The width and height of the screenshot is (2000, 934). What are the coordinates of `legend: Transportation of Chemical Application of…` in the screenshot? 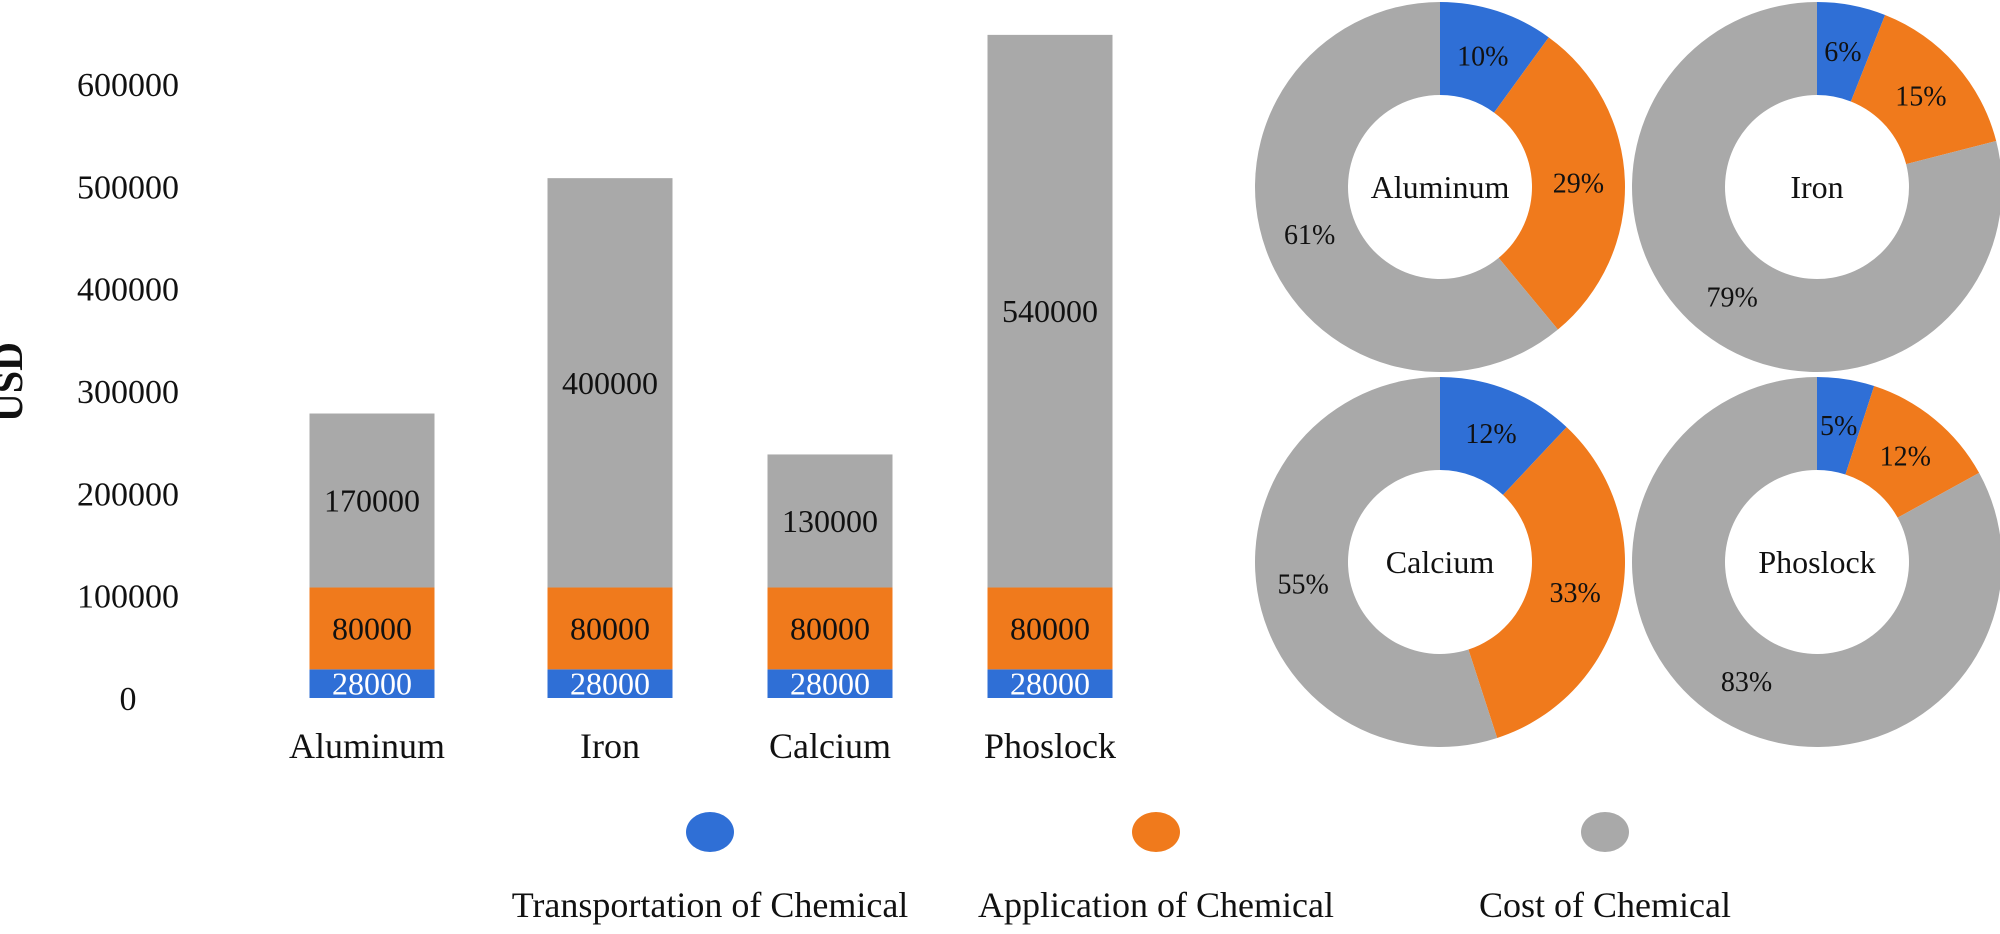 It's located at (1121, 868).